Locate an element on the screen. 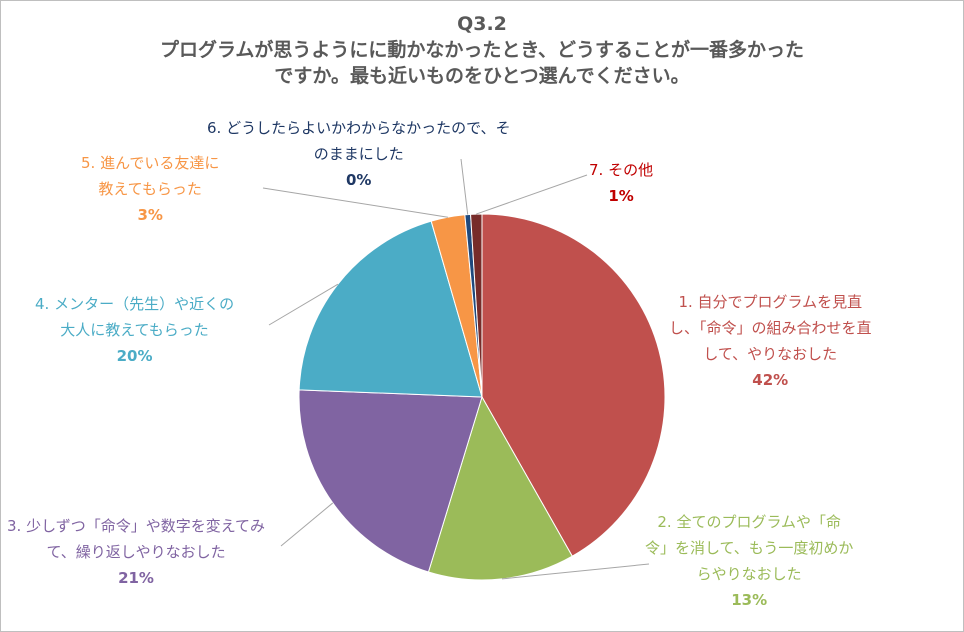 The height and width of the screenshot is (632, 964). slice-label-4: 4. メンター（先生）や近くの 大人に教えてもらった 20% is located at coordinates (134, 330).